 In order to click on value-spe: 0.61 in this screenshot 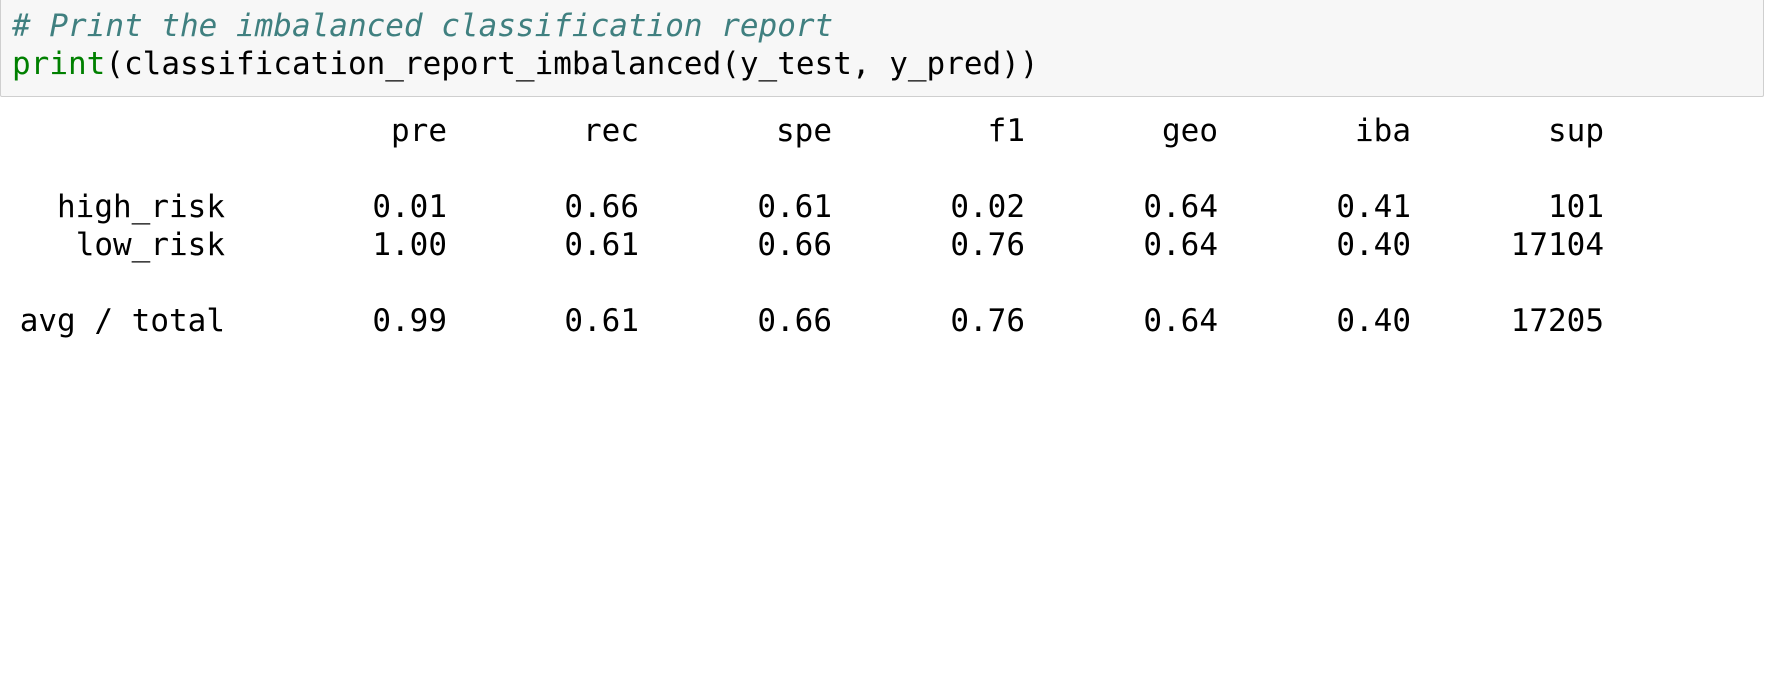, I will do `click(794, 207)`.